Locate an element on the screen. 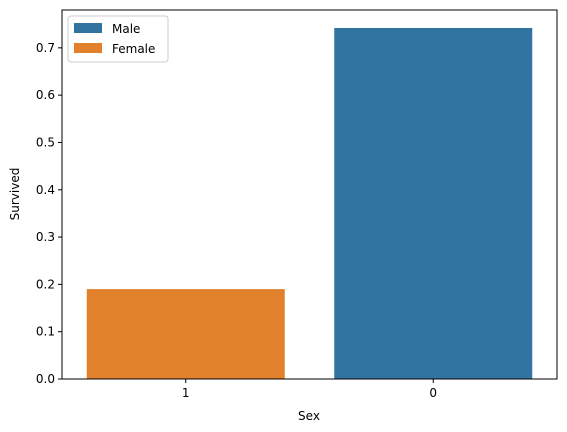 This screenshot has width=567, height=432. legend-swatch-male is located at coordinates (88, 28).